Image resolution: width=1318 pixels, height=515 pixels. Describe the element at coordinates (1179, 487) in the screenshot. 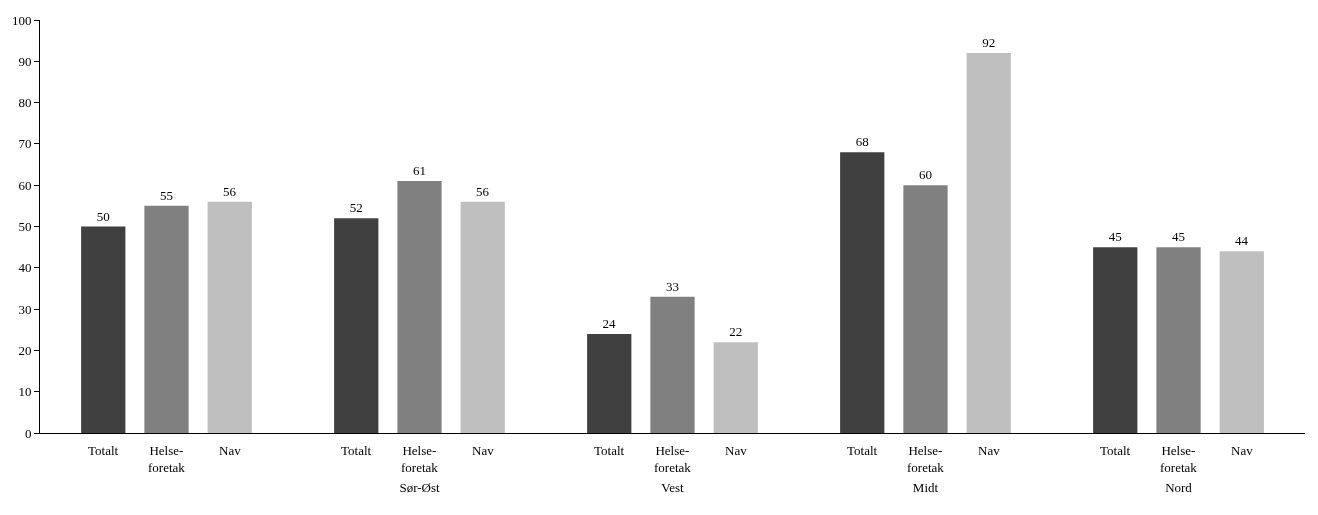

I see `x-tick-label: Nord` at that location.